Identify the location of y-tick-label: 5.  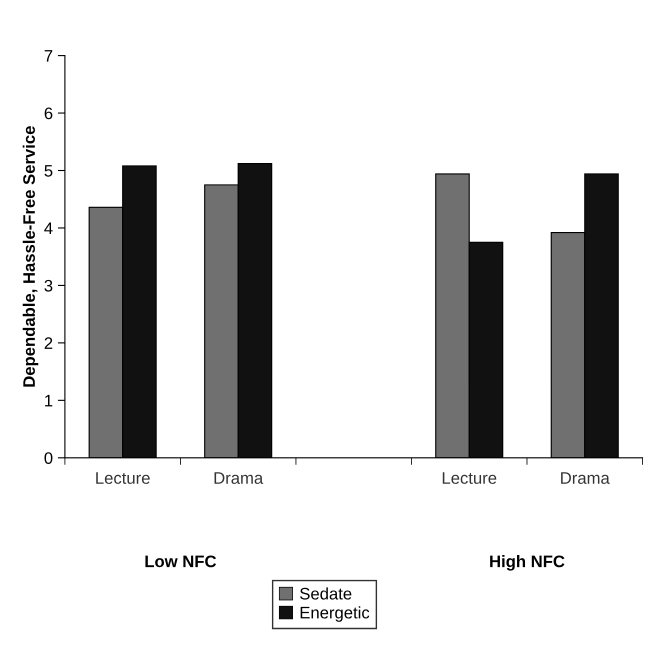
(48, 171).